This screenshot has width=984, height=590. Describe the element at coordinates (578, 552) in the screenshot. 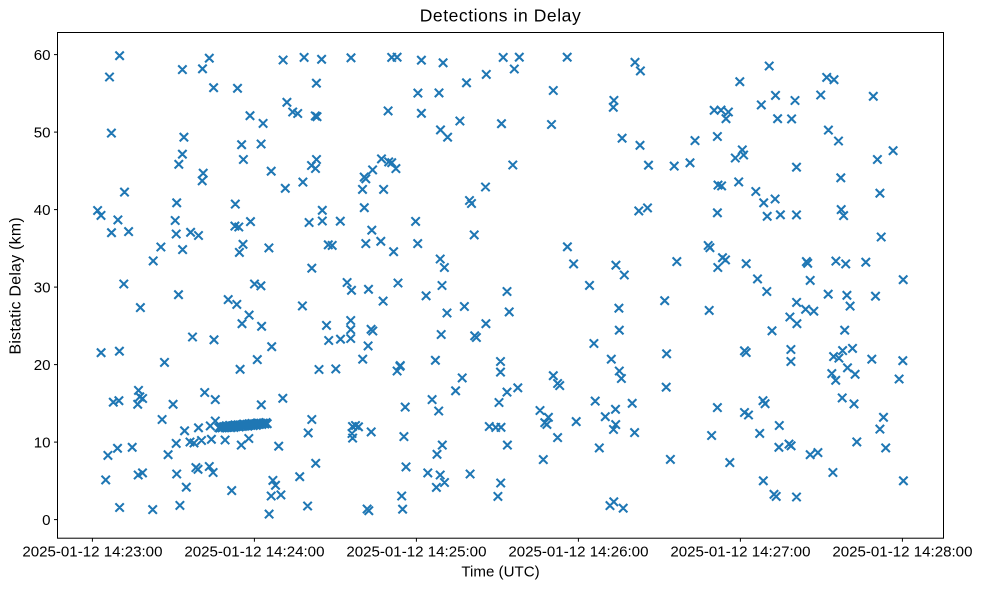

I see `svg-text: 2025-01-12 14:26:00` at that location.